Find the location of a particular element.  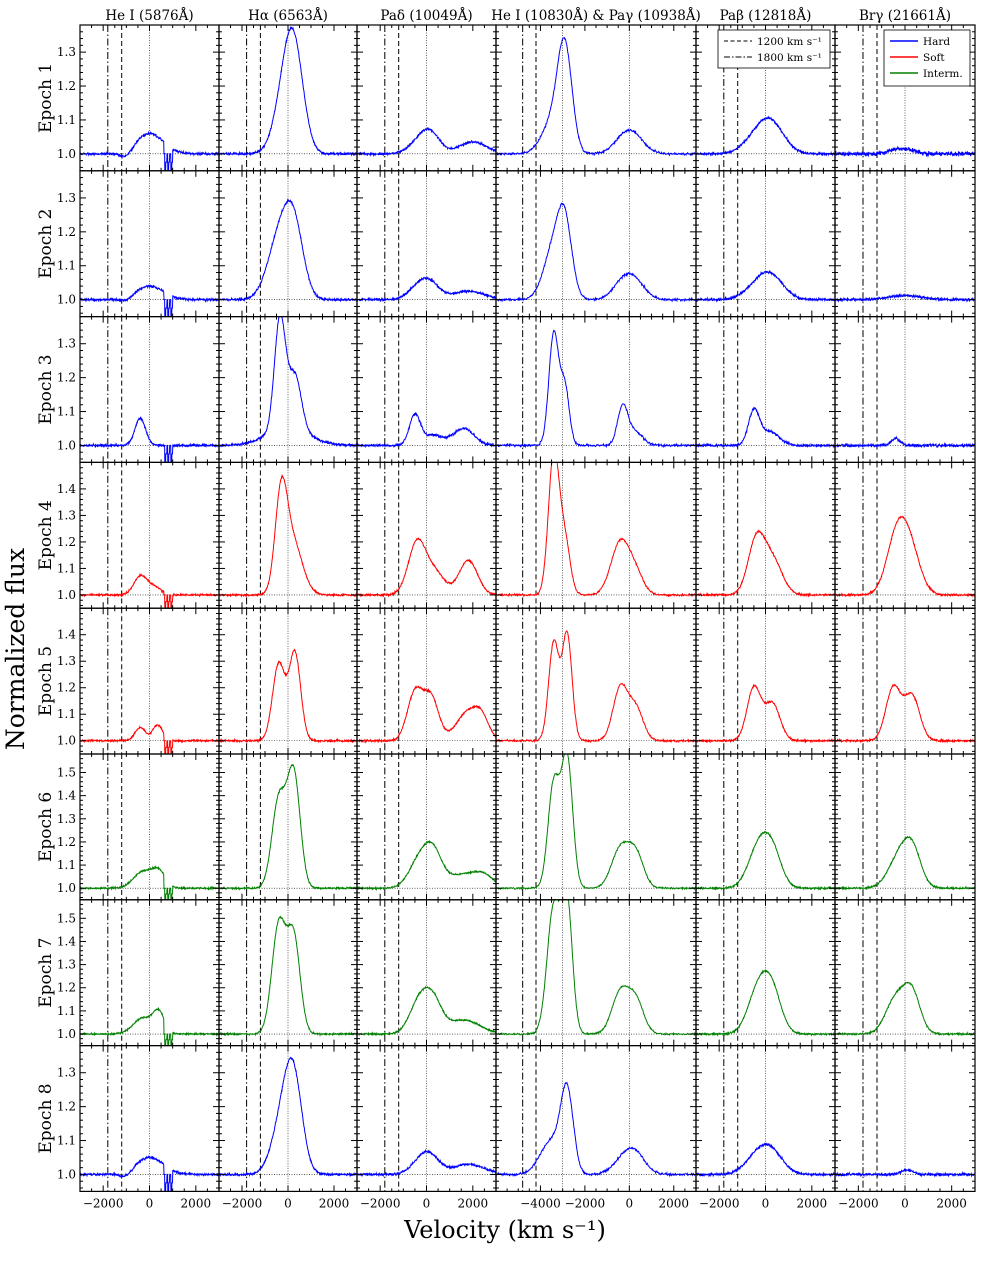

epoch-label: Epoch 7 is located at coordinates (46, 973).